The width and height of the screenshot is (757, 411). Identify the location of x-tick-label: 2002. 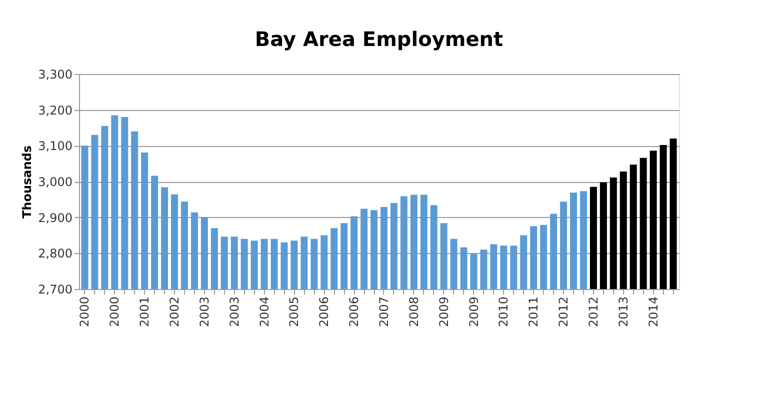
(175, 312).